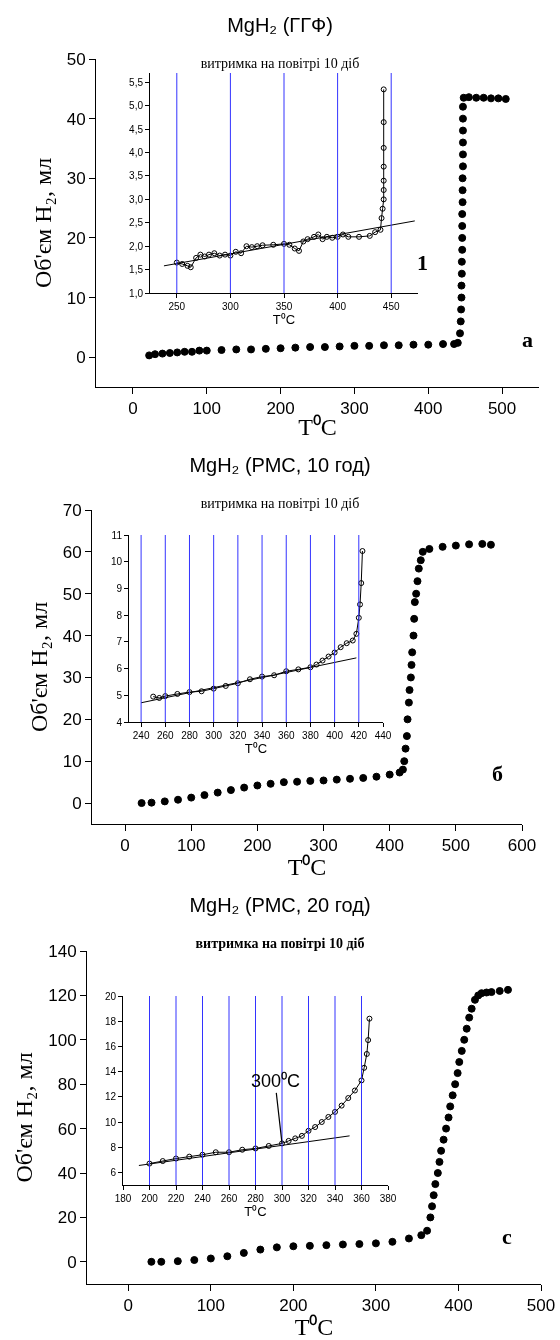 The width and height of the screenshot is (560, 1340). What do you see at coordinates (284, 306) in the screenshot?
I see `x-tick-label: 350` at bounding box center [284, 306].